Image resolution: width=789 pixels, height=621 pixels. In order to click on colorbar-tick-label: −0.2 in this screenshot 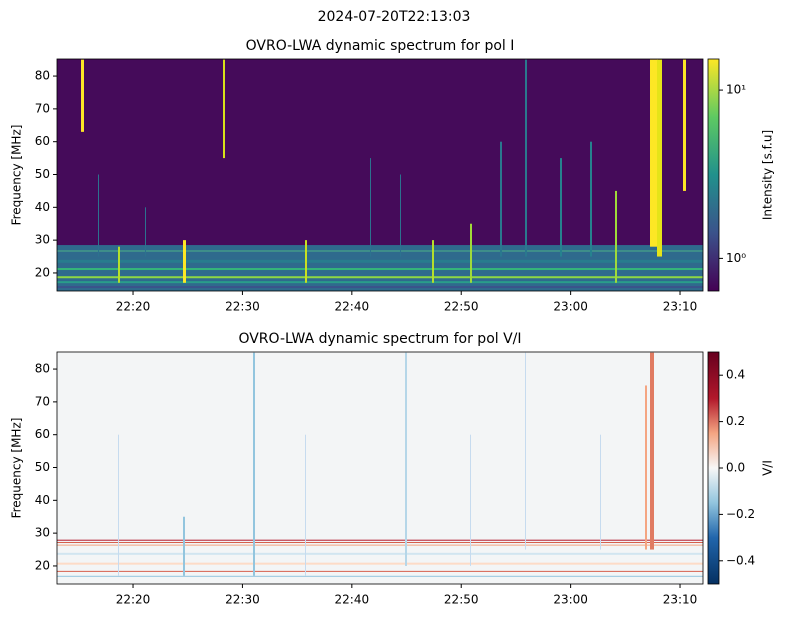, I will do `click(740, 514)`.